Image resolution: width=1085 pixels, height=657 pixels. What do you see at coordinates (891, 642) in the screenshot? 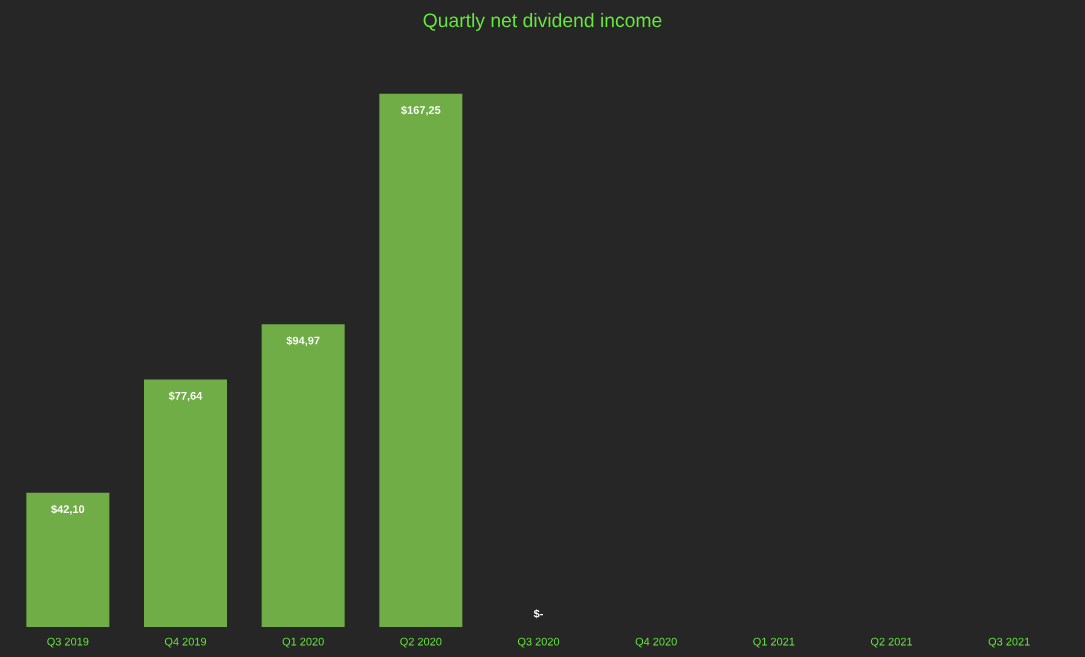
I see `x-tick-label: Q2 2021` at bounding box center [891, 642].